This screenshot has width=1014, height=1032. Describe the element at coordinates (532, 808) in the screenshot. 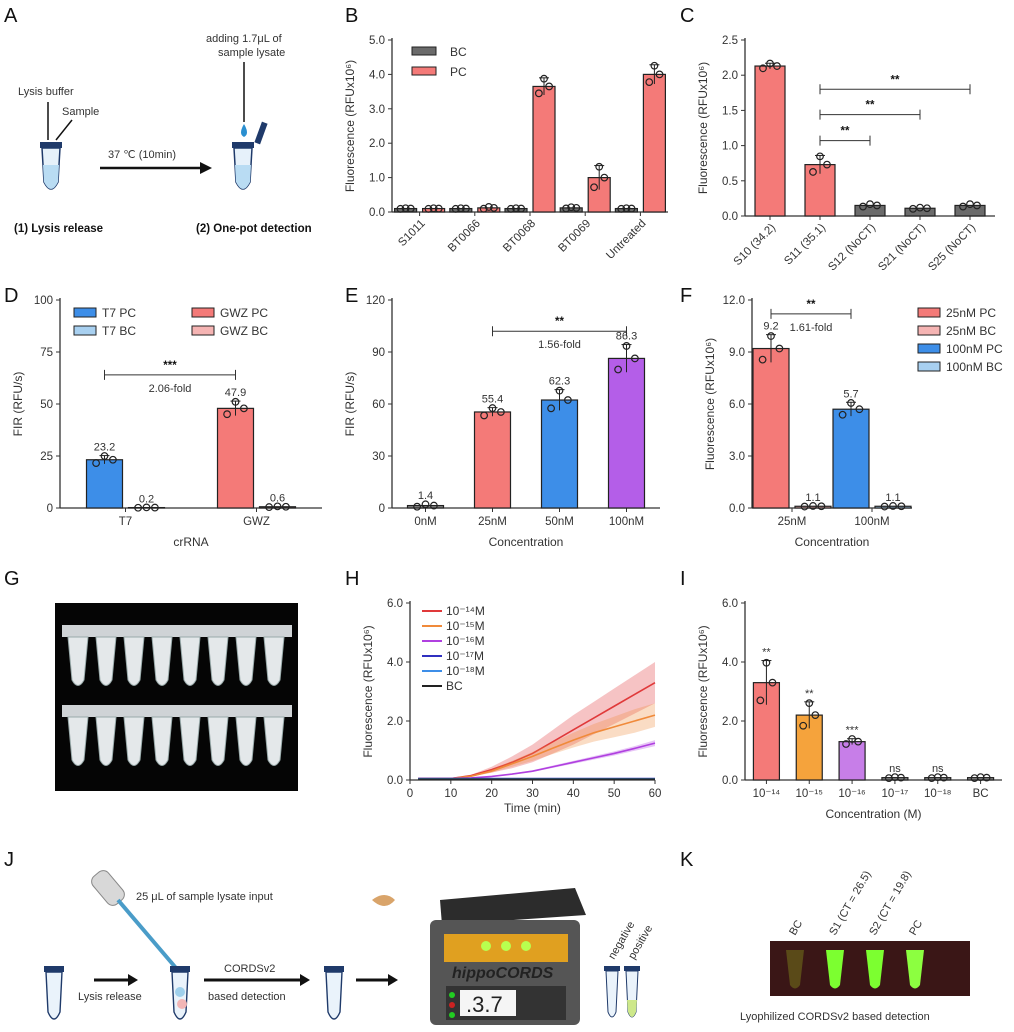

I see `x-axis-label: Time (min)` at that location.